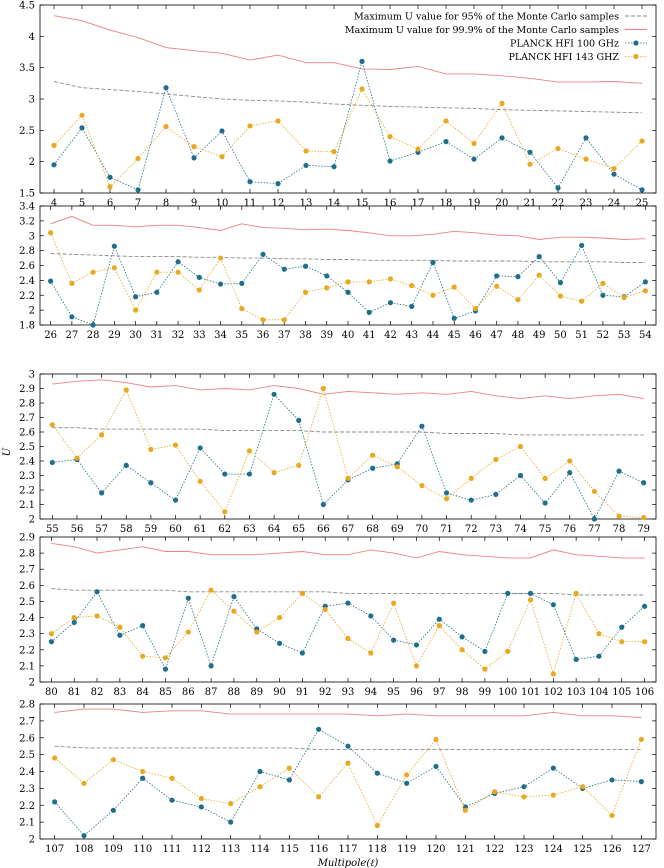 This screenshot has height=868, width=664. I want to click on x-tick-label: 95, so click(393, 692).